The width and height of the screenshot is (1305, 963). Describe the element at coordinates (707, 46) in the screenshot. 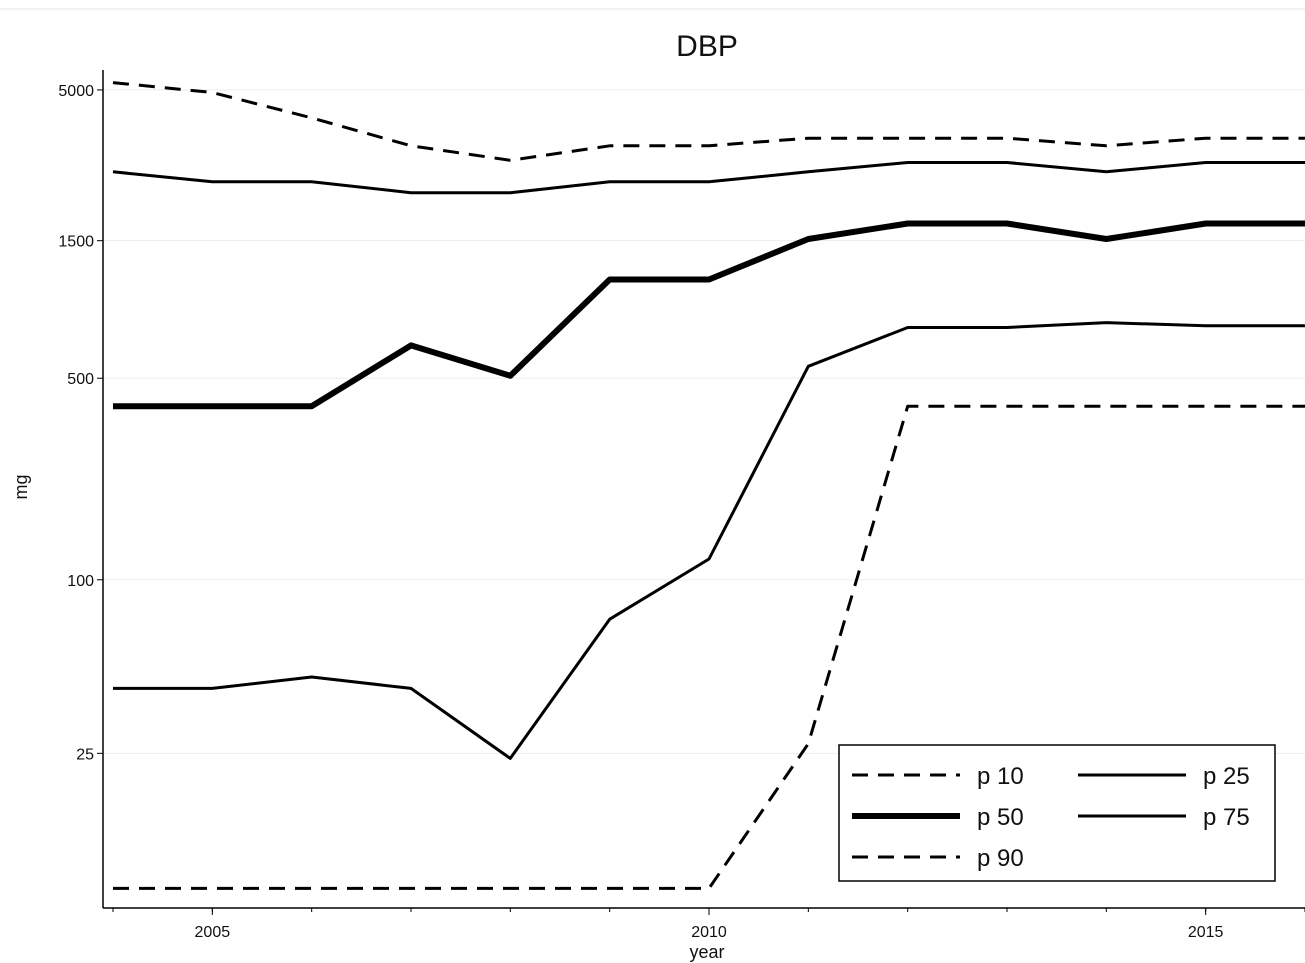

I see `chart-title: DBP` at that location.